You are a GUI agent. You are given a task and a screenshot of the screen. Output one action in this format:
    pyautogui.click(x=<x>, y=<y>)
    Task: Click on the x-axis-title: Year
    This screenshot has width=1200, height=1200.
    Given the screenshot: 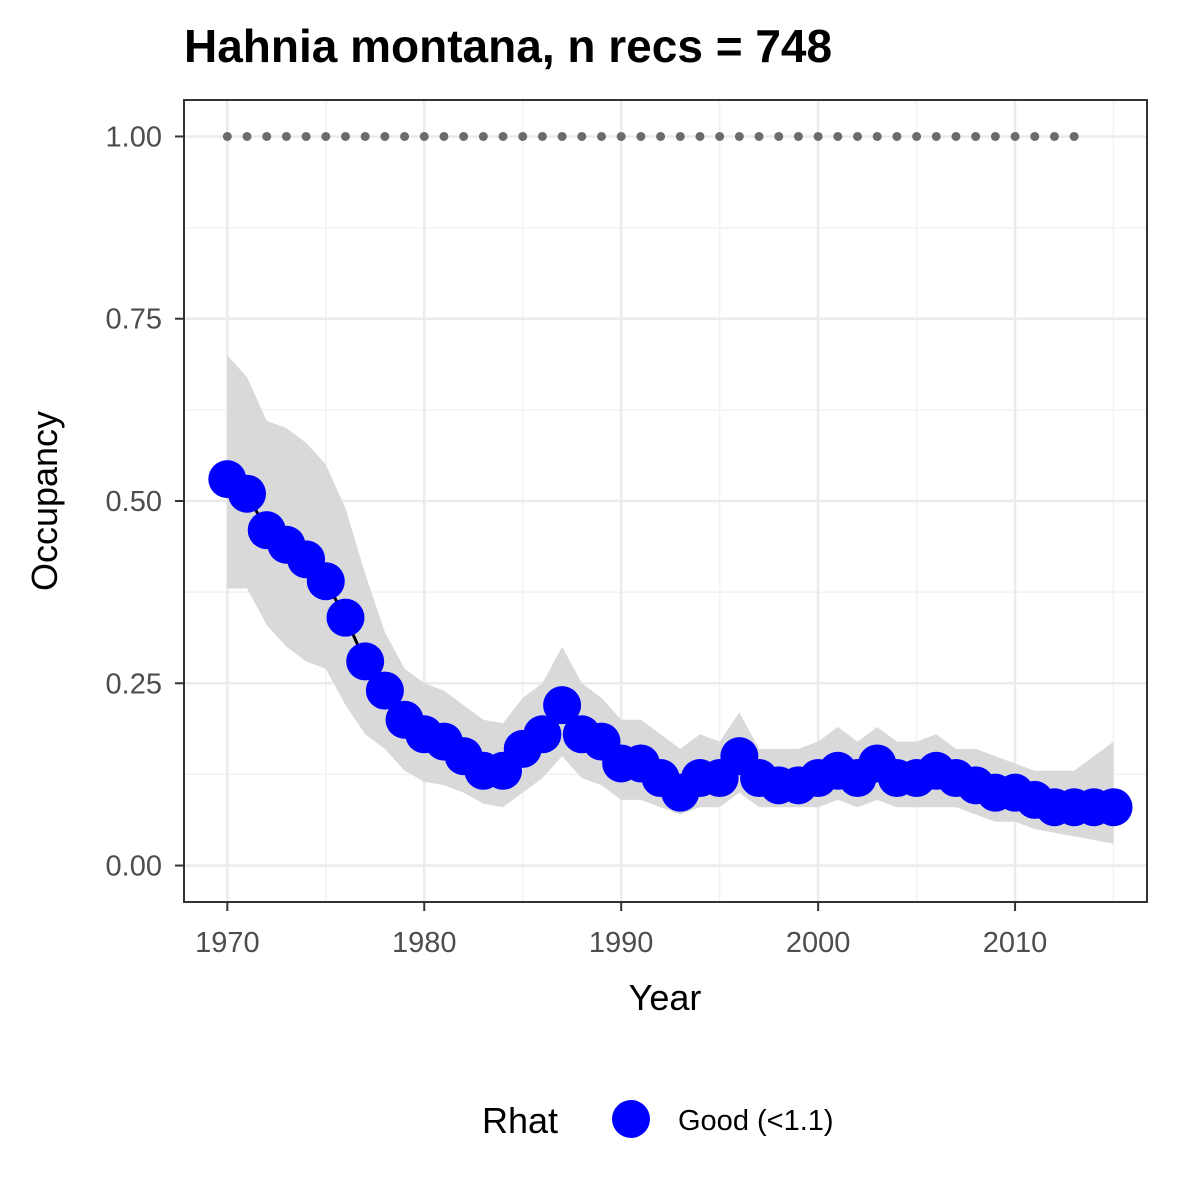 What is the action you would take?
    pyautogui.click(x=665, y=997)
    